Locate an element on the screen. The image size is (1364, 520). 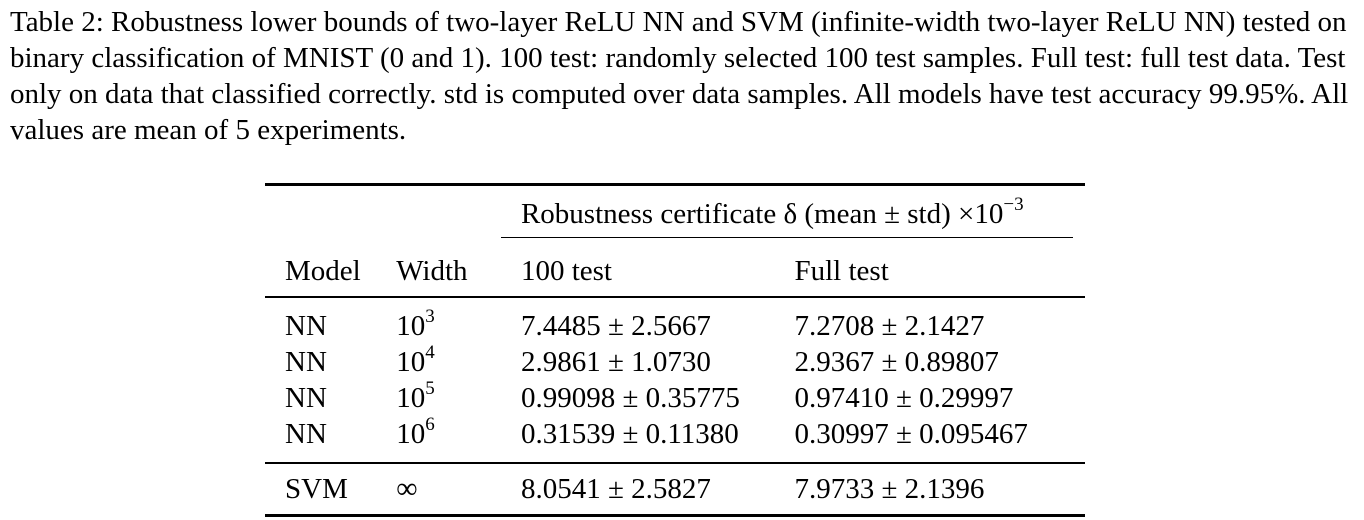
table-row: NN 104 2.9861 ± 1.0730 2.9367 ± 0.89807 is located at coordinates (675, 360).